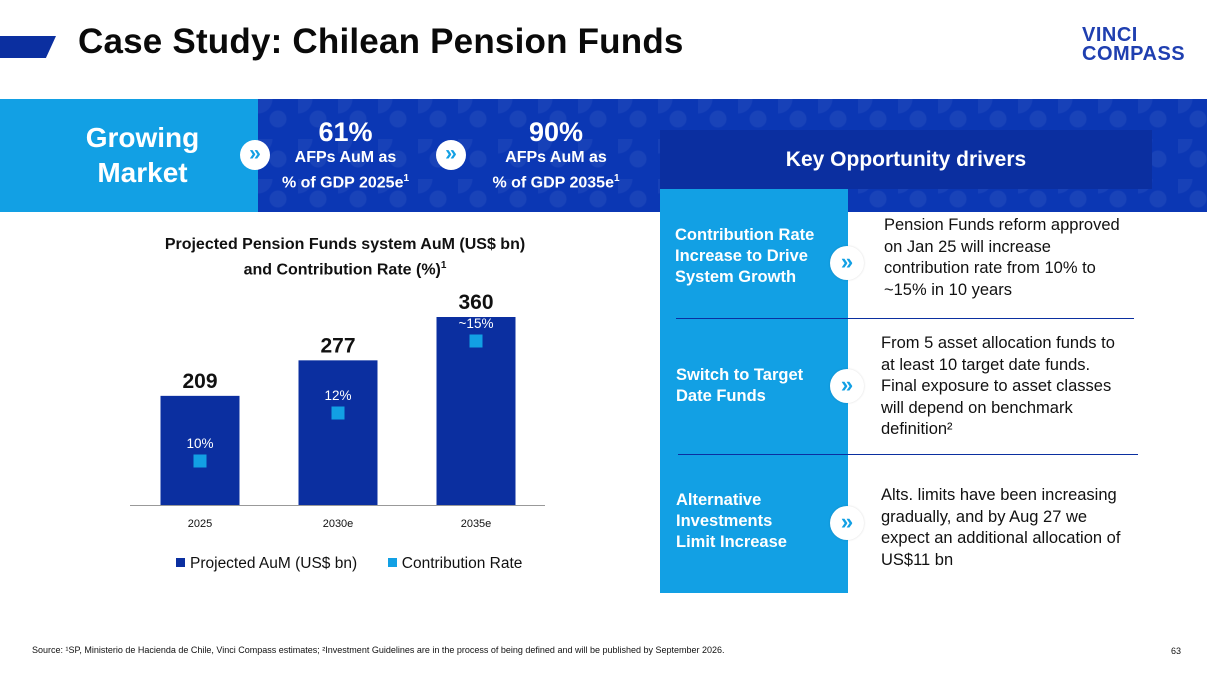 The image size is (1207, 679). Describe the element at coordinates (337, 395) in the screenshot. I see `contribution-rate-label: 12%` at that location.